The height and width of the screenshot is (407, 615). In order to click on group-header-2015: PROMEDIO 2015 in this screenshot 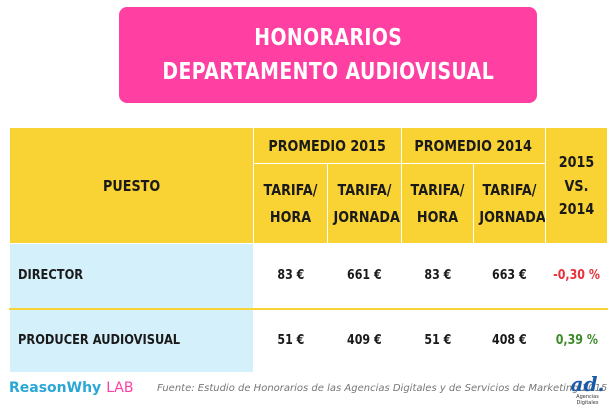, I will do `click(327, 145)`.